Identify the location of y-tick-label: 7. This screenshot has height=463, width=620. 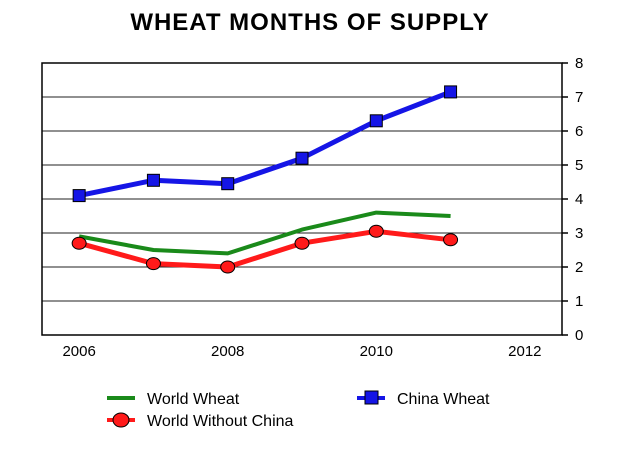
(579, 97).